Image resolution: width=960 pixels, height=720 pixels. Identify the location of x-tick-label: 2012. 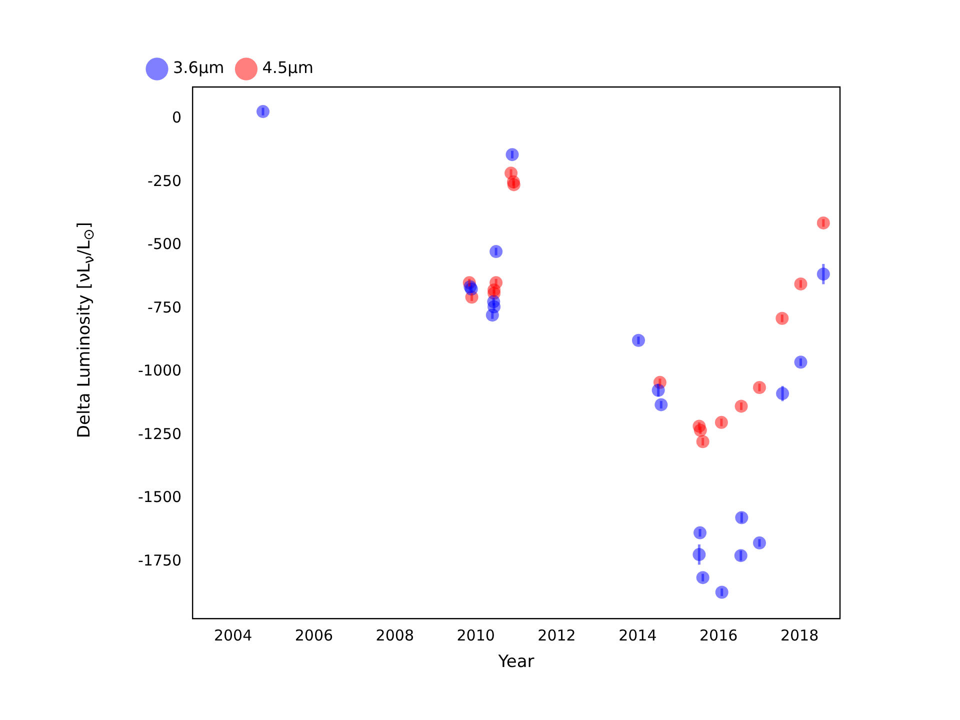
(557, 635).